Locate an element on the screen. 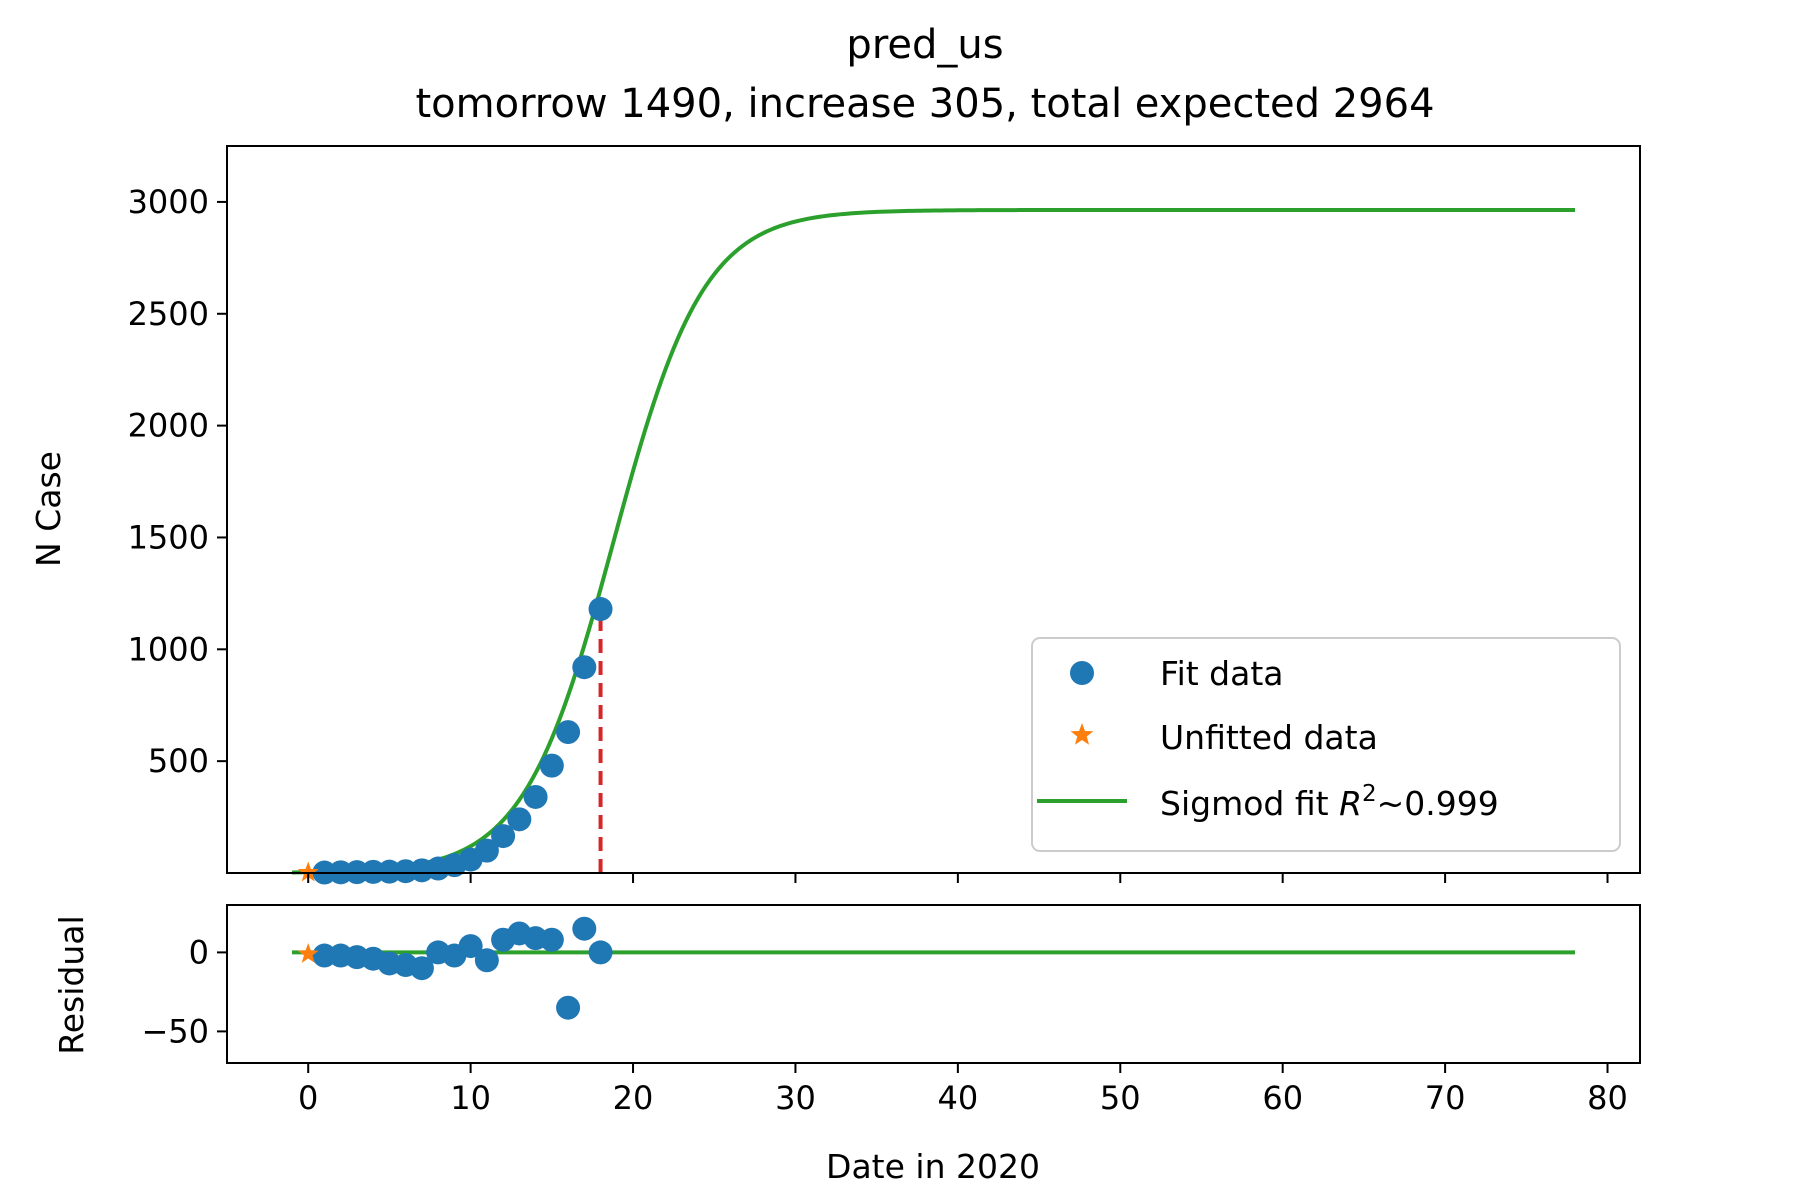 This screenshot has width=1800, height=1200. legend-superscript: 2 is located at coordinates (1369, 794).